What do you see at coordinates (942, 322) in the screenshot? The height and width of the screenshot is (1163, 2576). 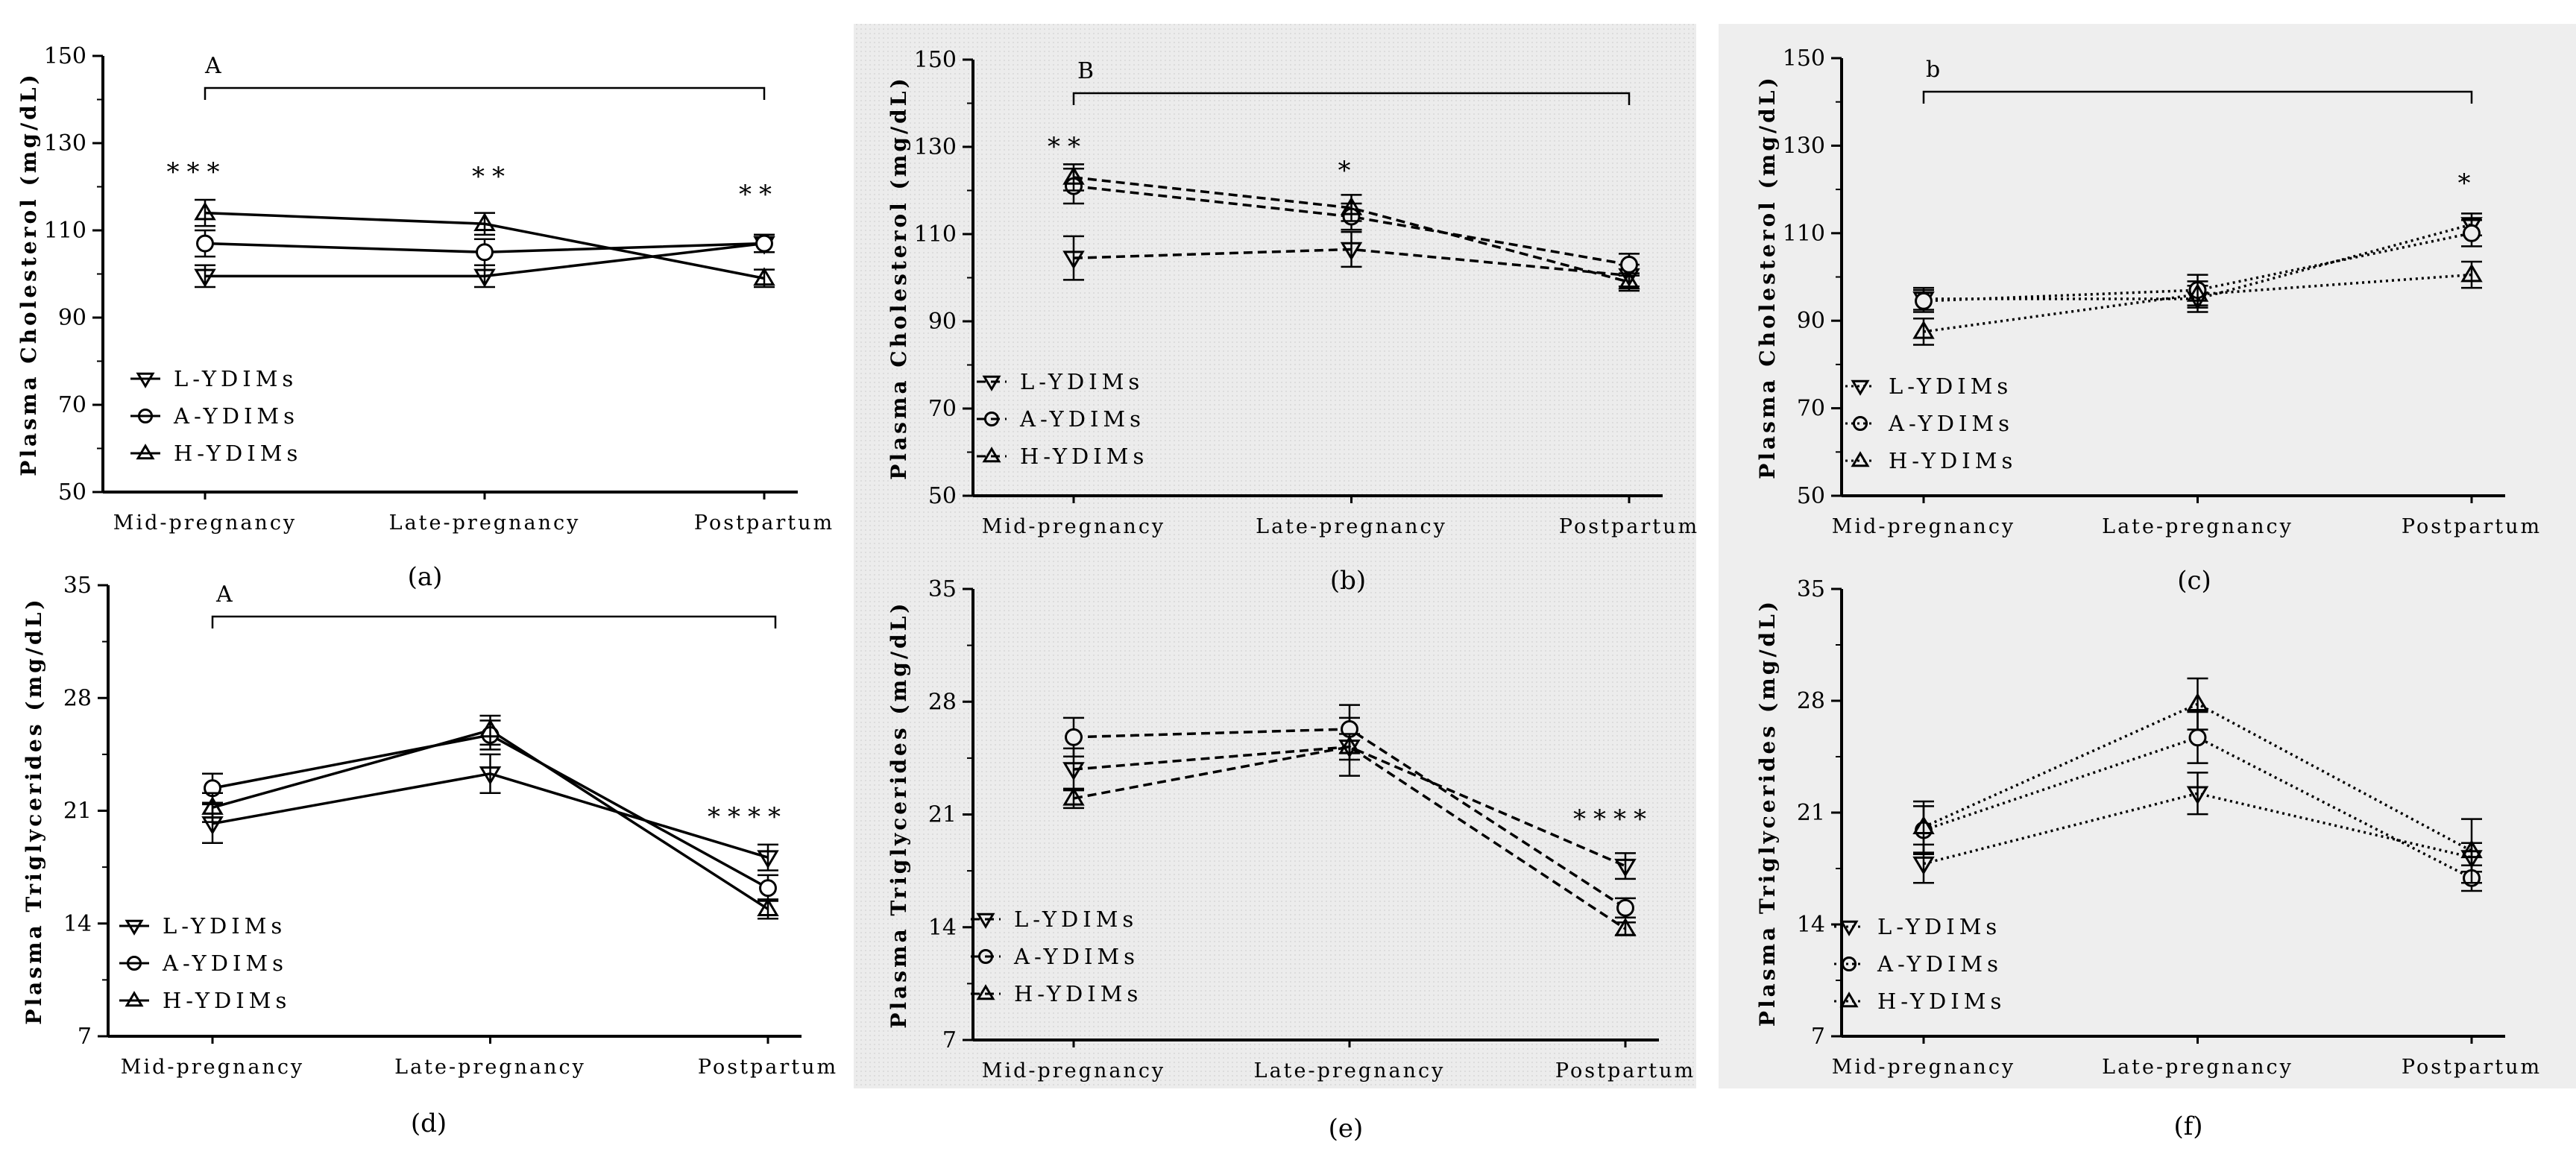 I see `y-tick-label: 90` at bounding box center [942, 322].